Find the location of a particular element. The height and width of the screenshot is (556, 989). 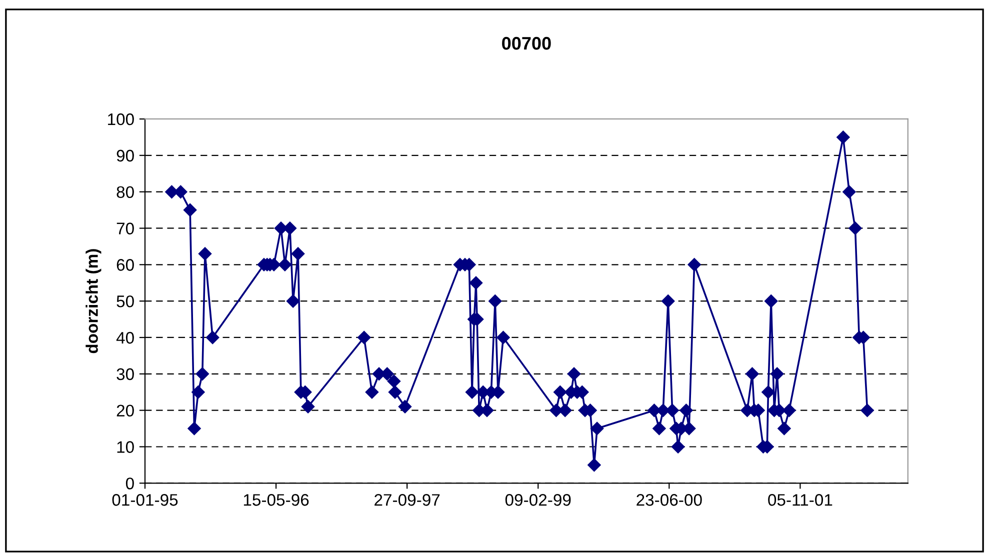

y-tick-label: 100 is located at coordinates (121, 119).